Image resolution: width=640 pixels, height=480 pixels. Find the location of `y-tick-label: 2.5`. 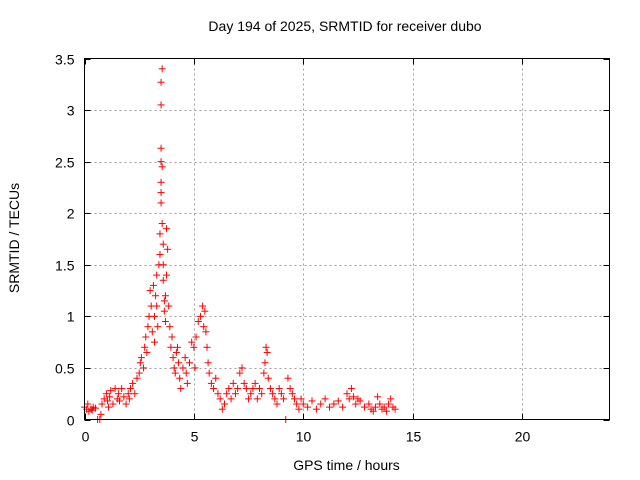

y-tick-label: 2.5 is located at coordinates (65, 163).